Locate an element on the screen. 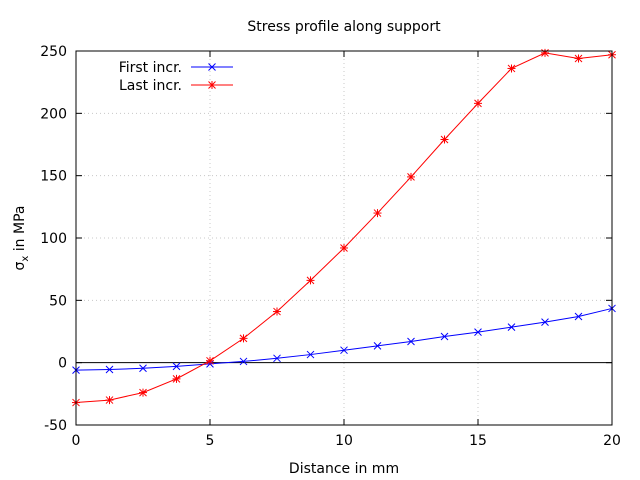 The height and width of the screenshot is (480, 640). last-incr-legend-label: Last incr. is located at coordinates (150, 86).